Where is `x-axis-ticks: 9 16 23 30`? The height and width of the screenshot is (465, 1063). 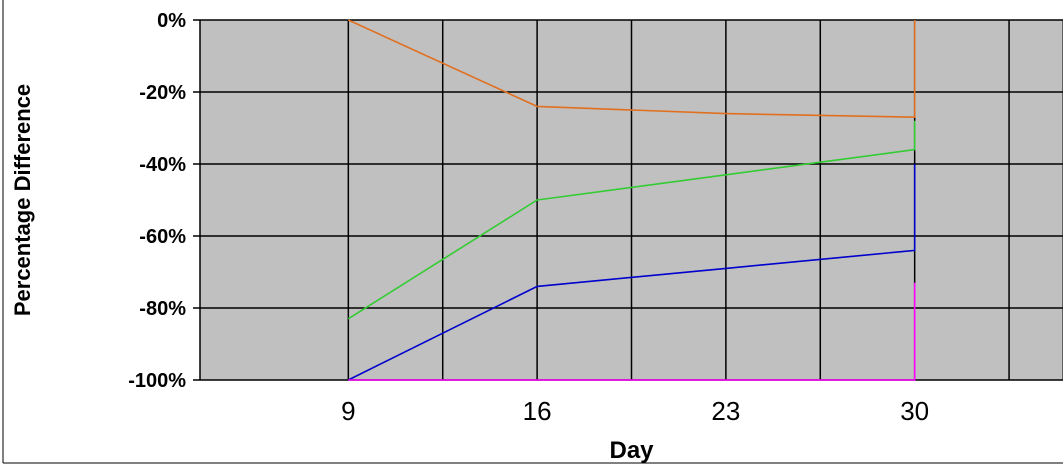
x-axis-ticks: 9 16 23 30 is located at coordinates (635, 411).